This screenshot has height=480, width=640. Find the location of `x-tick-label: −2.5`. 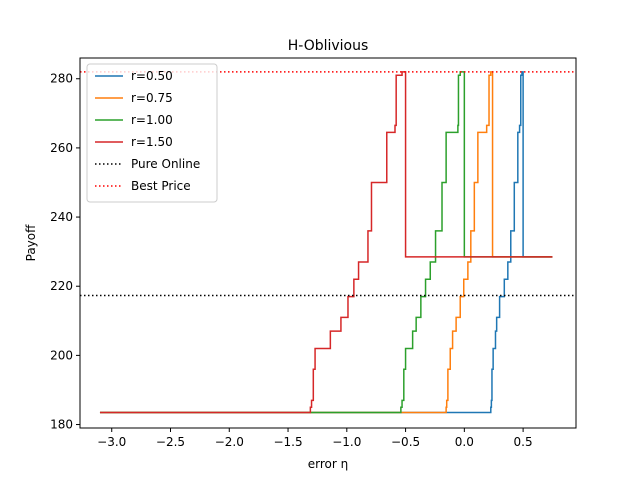

x-tick-label: −2.5 is located at coordinates (170, 442).